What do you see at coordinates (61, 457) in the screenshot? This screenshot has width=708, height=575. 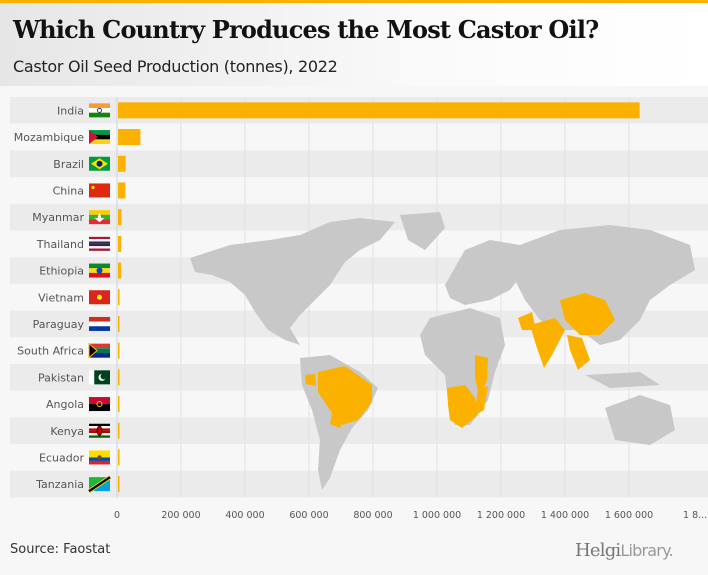 I see `category-label: Ecuador` at bounding box center [61, 457].